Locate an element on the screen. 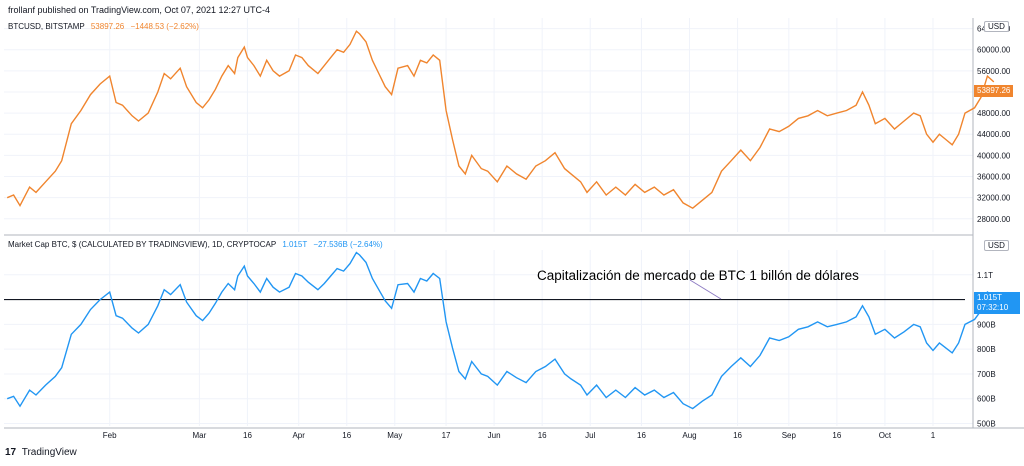  y-tick-label: 700B is located at coordinates (986, 374).